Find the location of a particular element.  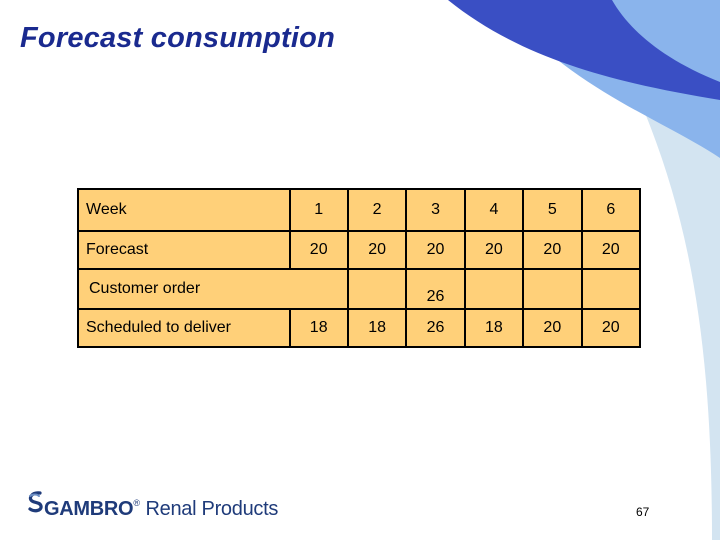

logo-tagline: Renal Products is located at coordinates (212, 509).